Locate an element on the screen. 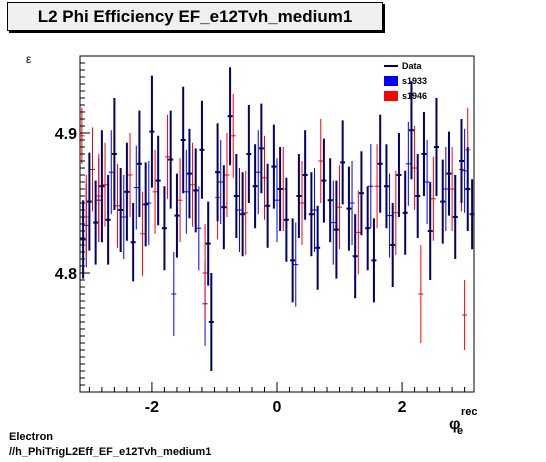 The width and height of the screenshot is (546, 462). x-axis-label-sub: e is located at coordinates (460, 431).